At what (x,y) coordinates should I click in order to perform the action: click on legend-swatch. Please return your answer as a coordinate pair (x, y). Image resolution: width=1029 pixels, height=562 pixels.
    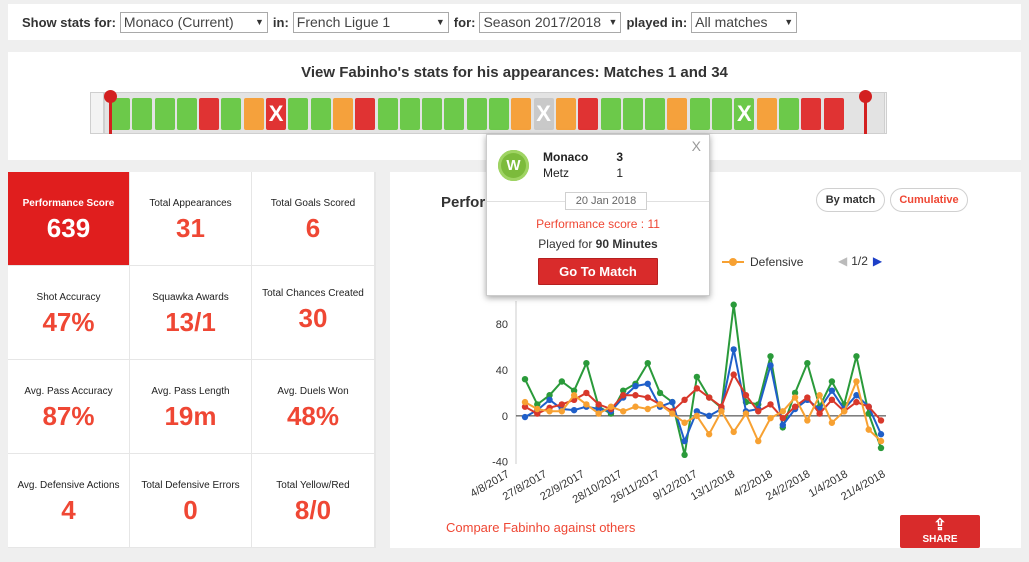
    Looking at the image, I should click on (733, 262).